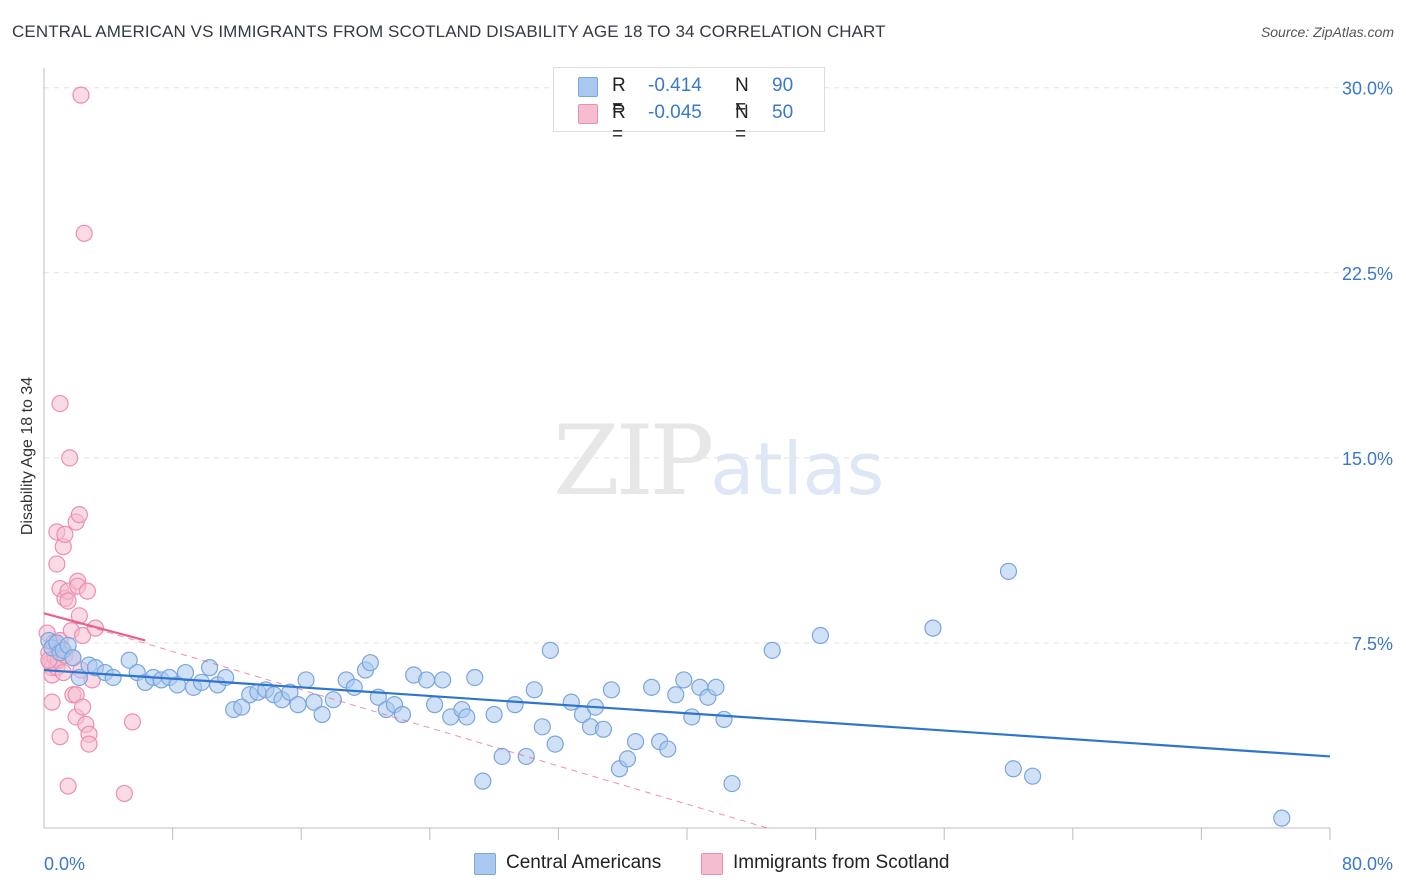 This screenshot has height=892, width=1406. I want to click on bottom-legend-swatch-blue, so click(485, 864).